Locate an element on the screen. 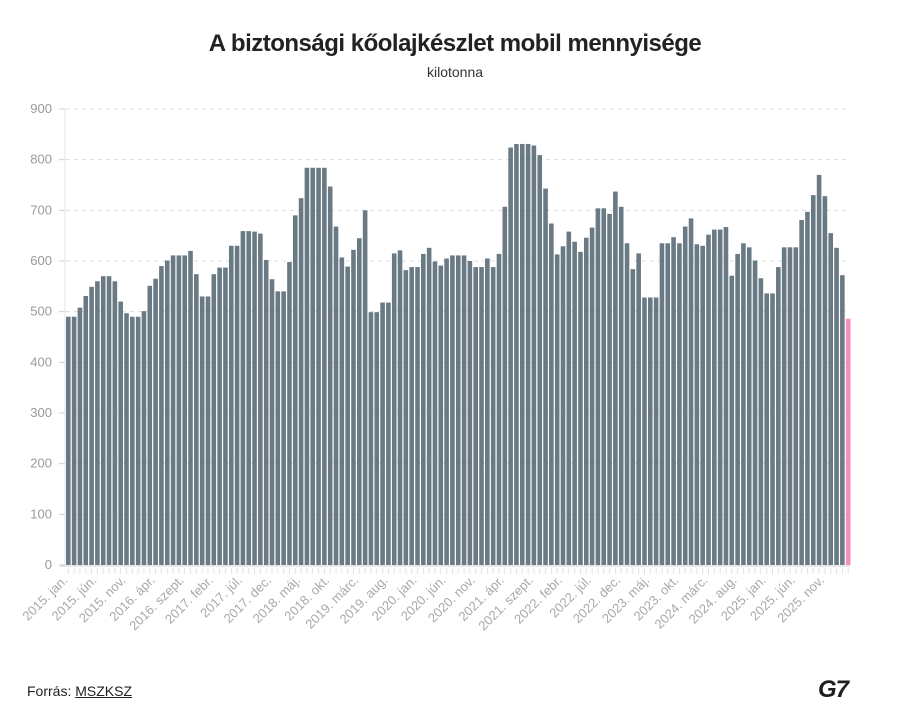  y-tick-label: 0 is located at coordinates (48, 564).